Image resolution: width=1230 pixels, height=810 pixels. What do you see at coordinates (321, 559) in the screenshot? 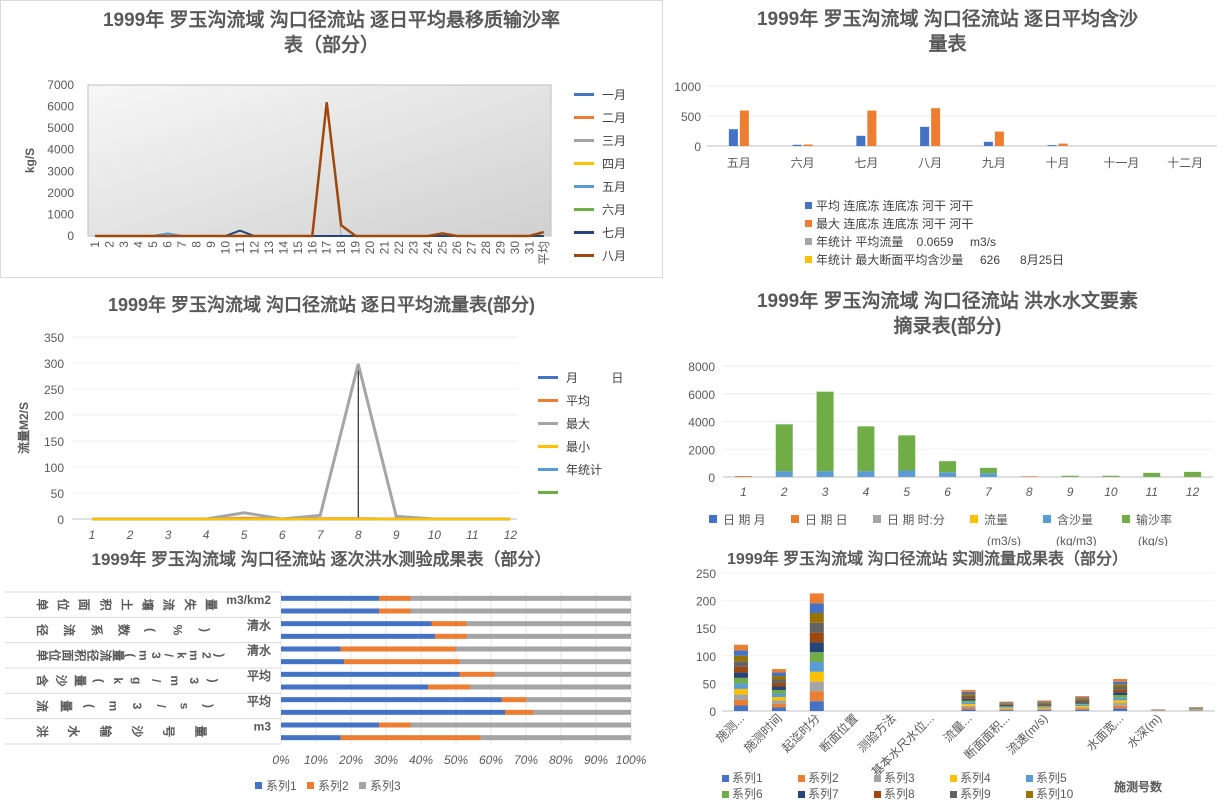
I see `chart-title: 1999年 罗玉沟流域 沟口径流站 逐次洪水测验成果表（部分）` at bounding box center [321, 559].